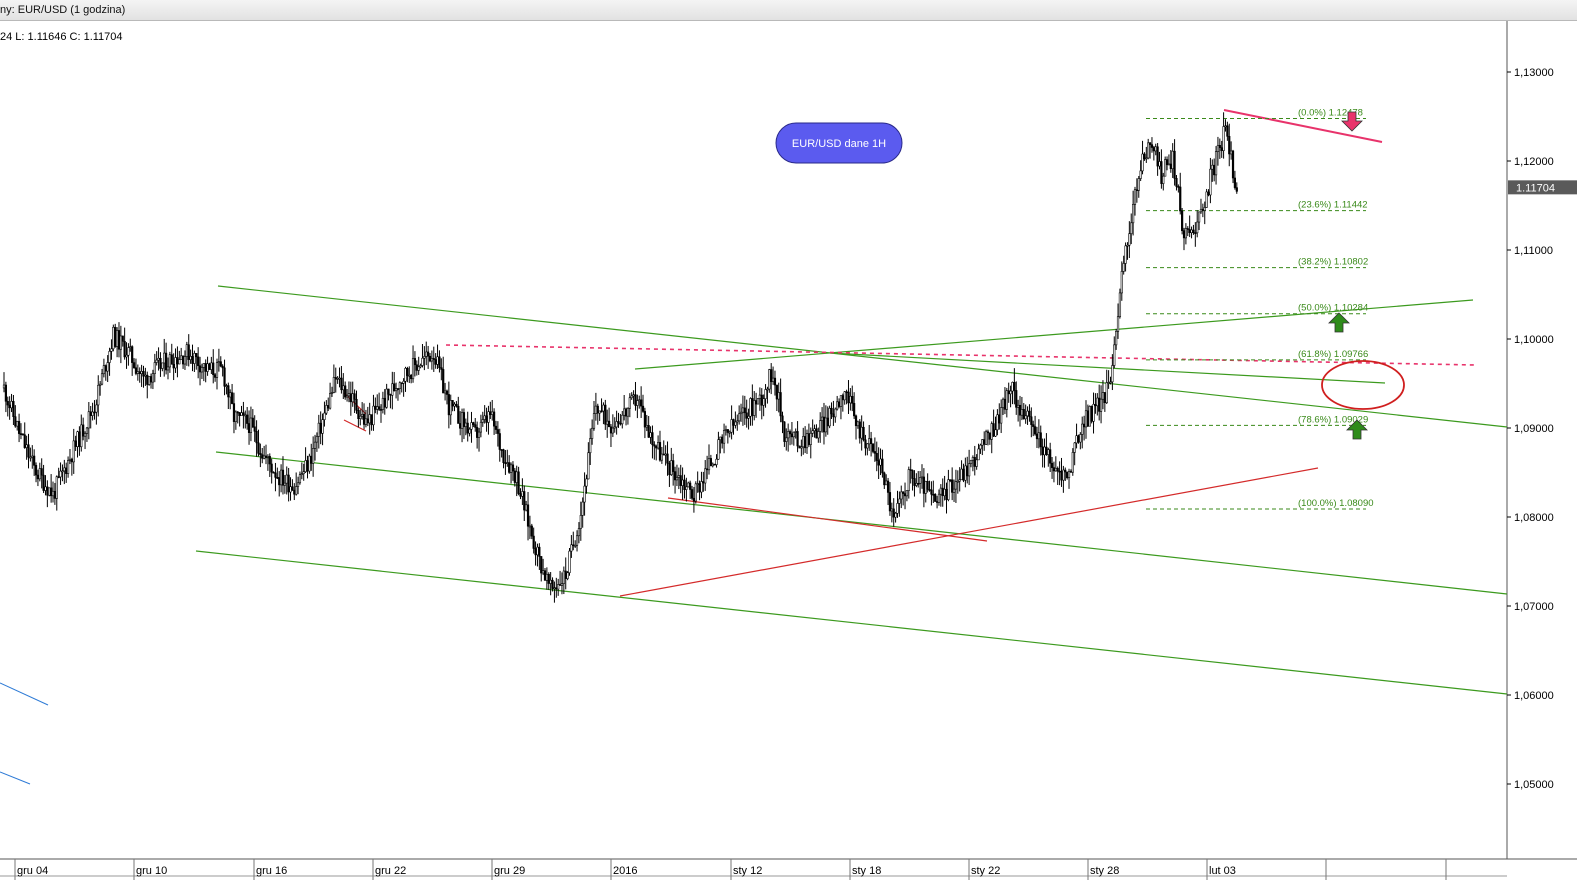  Describe the element at coordinates (1352, 121) in the screenshot. I see `arrow-down-icon` at that location.